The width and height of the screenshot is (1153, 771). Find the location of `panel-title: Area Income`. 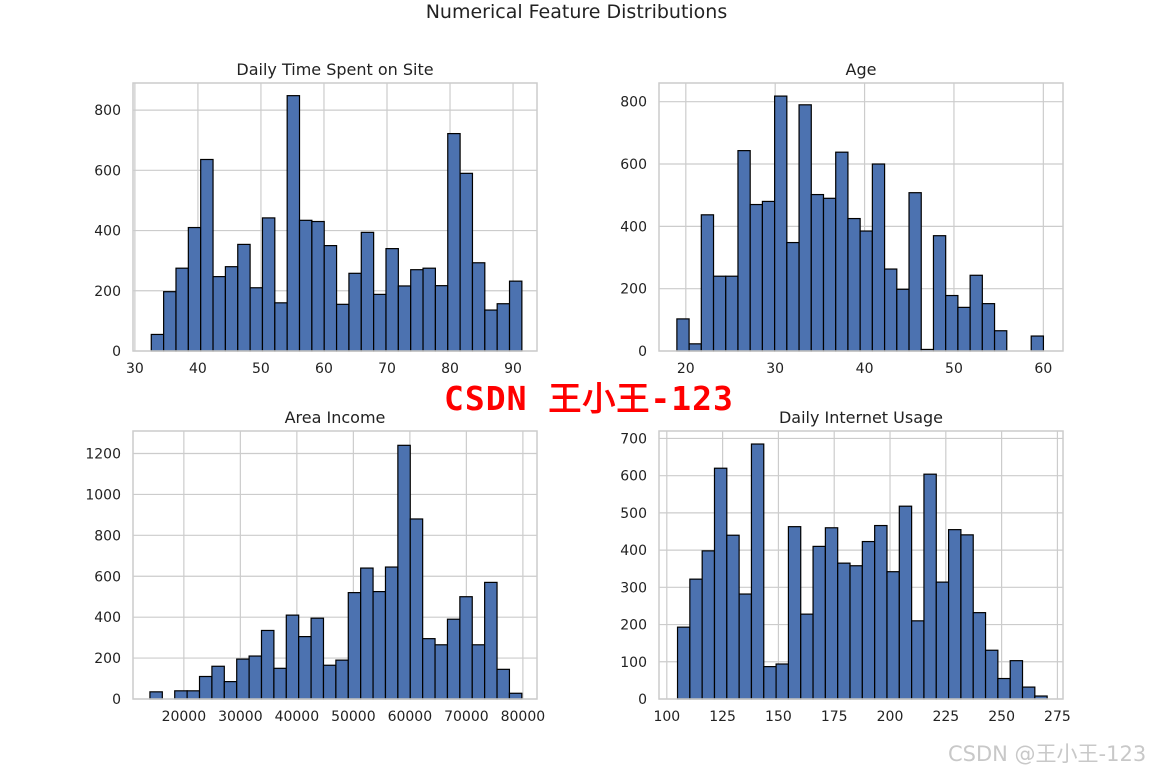

panel-title: Area Income is located at coordinates (335, 417).